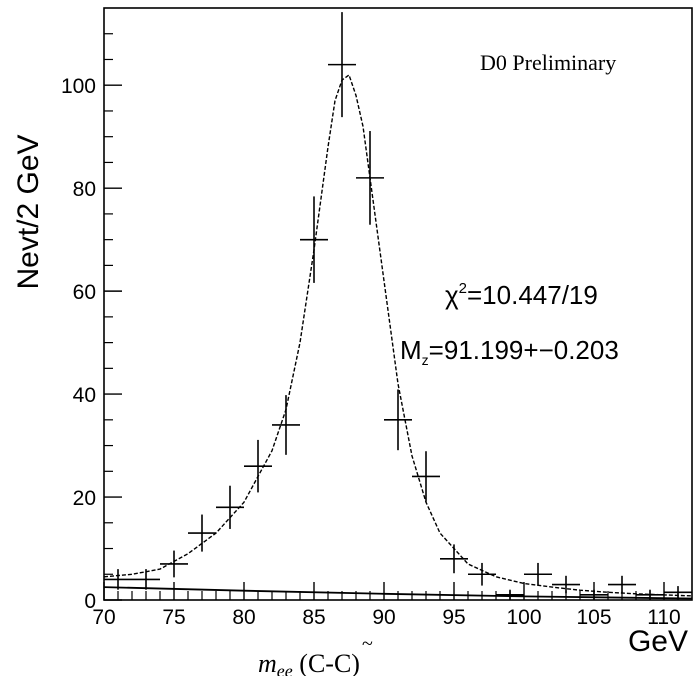  Describe the element at coordinates (313, 617) in the screenshot. I see `x-tick-label: 85` at that location.